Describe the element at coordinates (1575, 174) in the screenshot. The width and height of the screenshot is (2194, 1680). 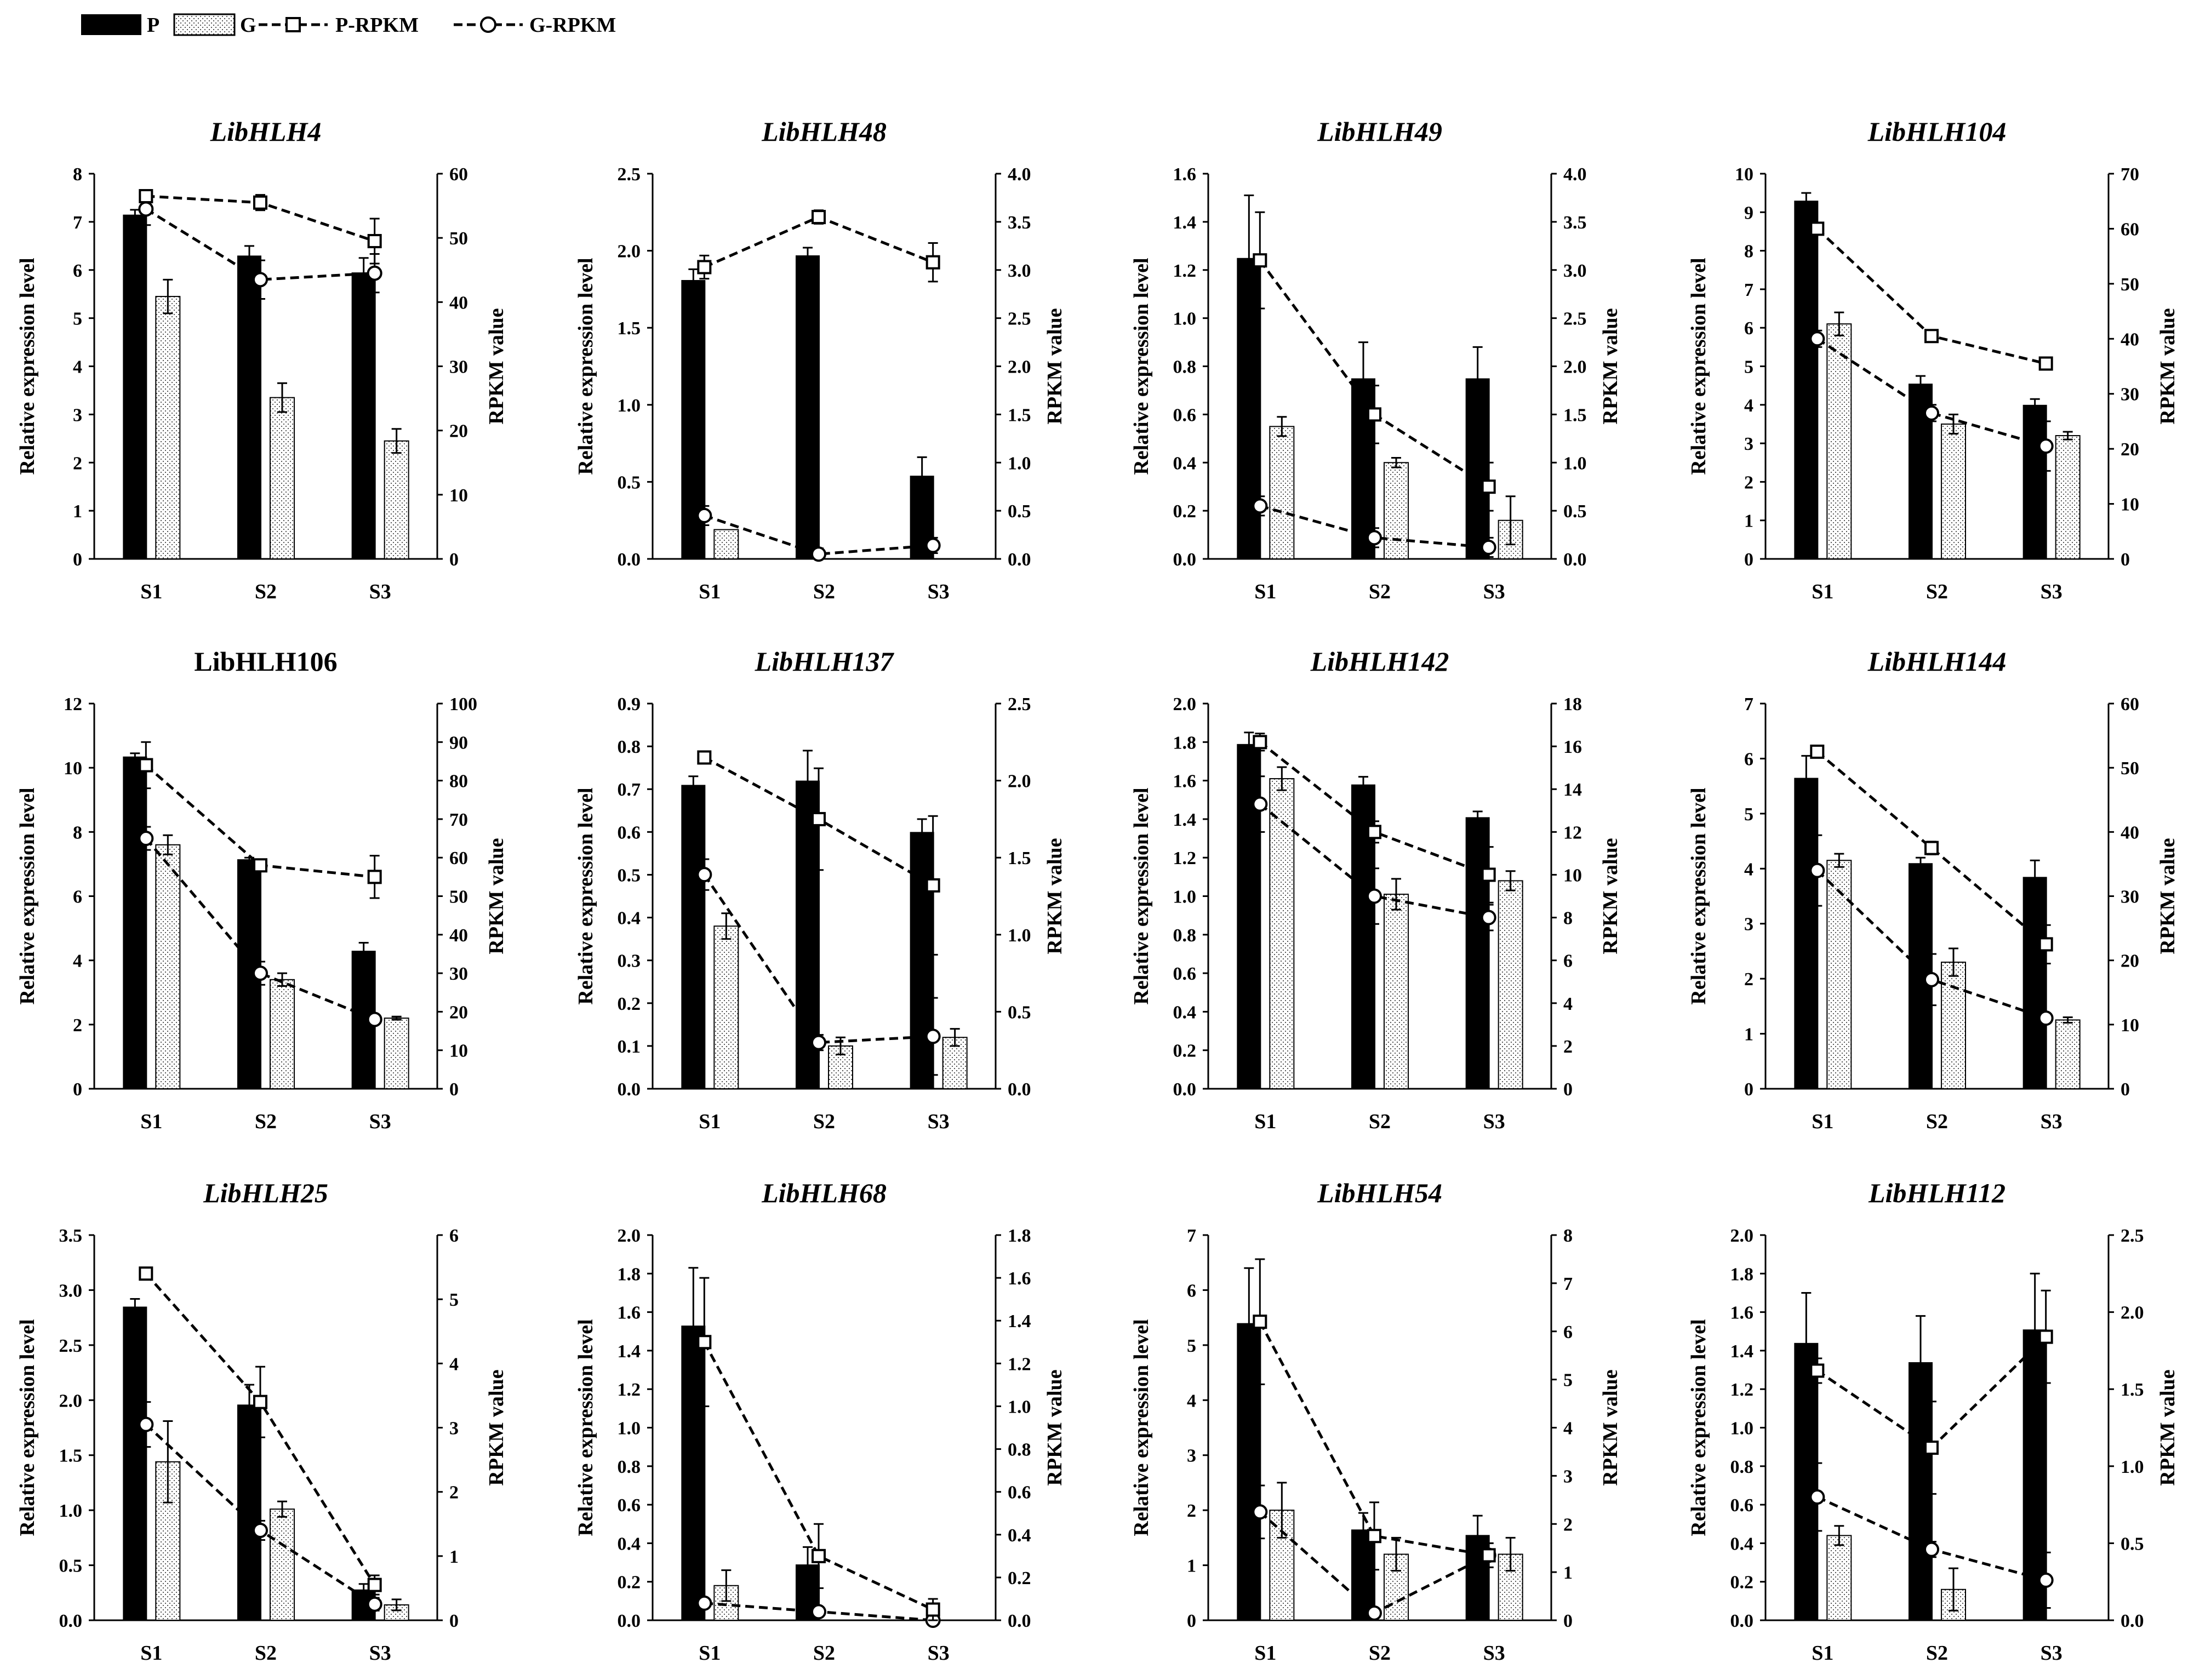
I see `right-tick-label: 4.0` at that location.